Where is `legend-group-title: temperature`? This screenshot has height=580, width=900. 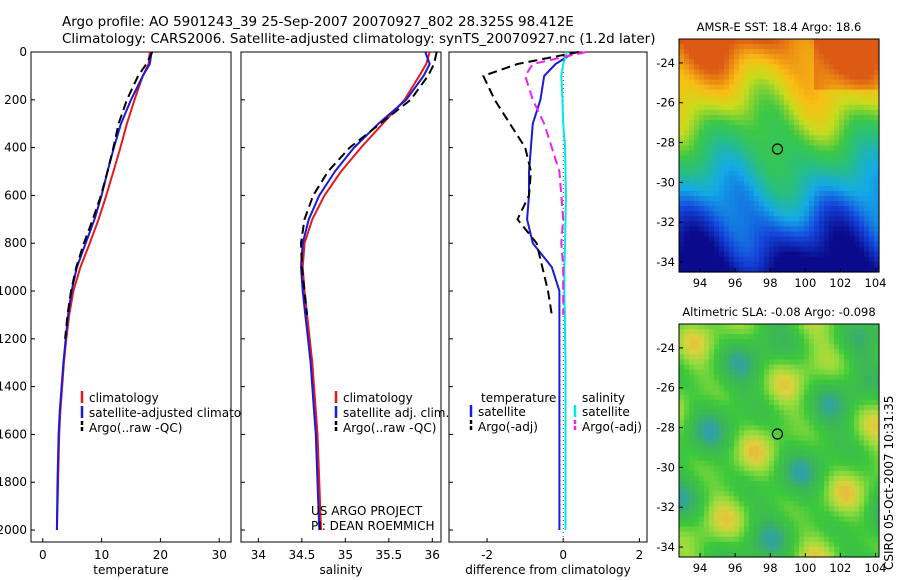
legend-group-title: temperature is located at coordinates (518, 398).